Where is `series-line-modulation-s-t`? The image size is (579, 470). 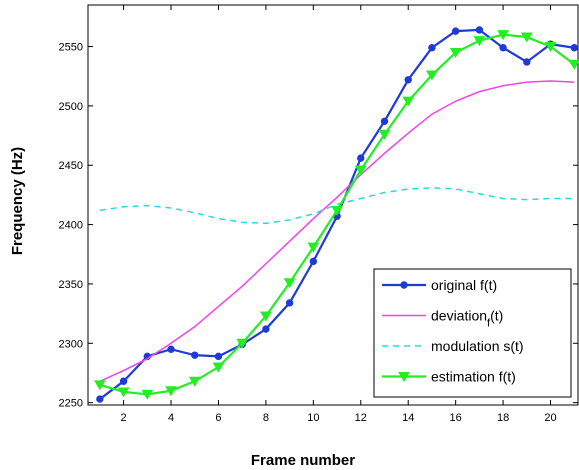 series-line-modulation-s-t is located at coordinates (337, 206).